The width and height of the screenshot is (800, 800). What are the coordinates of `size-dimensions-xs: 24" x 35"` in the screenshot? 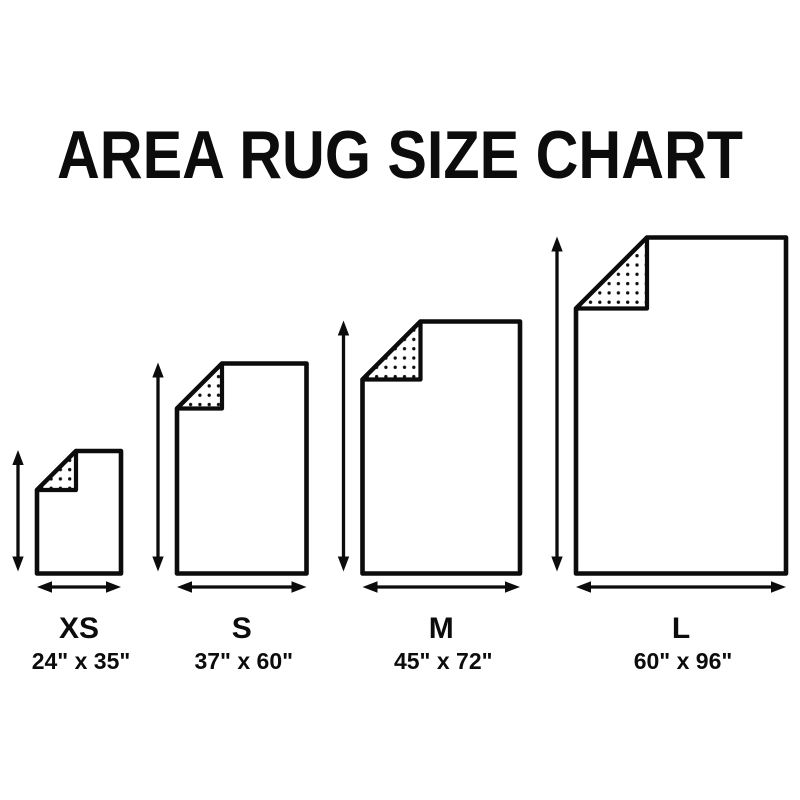 It's located at (81, 661).